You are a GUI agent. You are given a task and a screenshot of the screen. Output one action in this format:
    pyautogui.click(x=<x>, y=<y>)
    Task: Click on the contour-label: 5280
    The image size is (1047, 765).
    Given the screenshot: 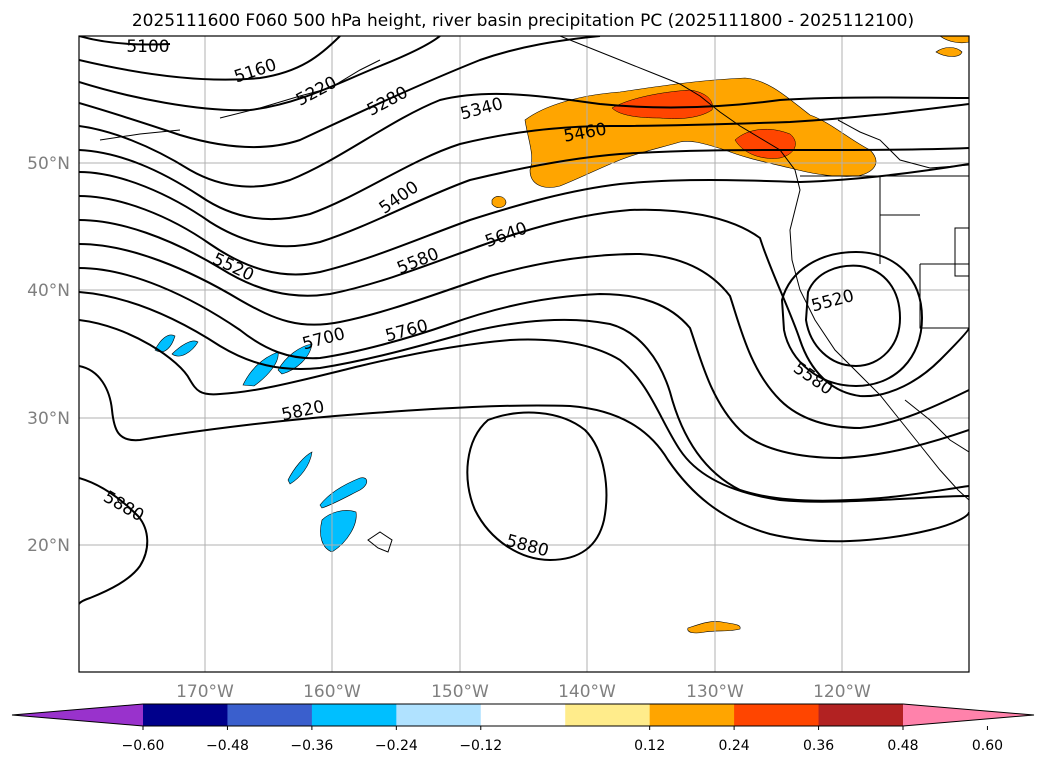 What is the action you would take?
    pyautogui.click(x=388, y=102)
    